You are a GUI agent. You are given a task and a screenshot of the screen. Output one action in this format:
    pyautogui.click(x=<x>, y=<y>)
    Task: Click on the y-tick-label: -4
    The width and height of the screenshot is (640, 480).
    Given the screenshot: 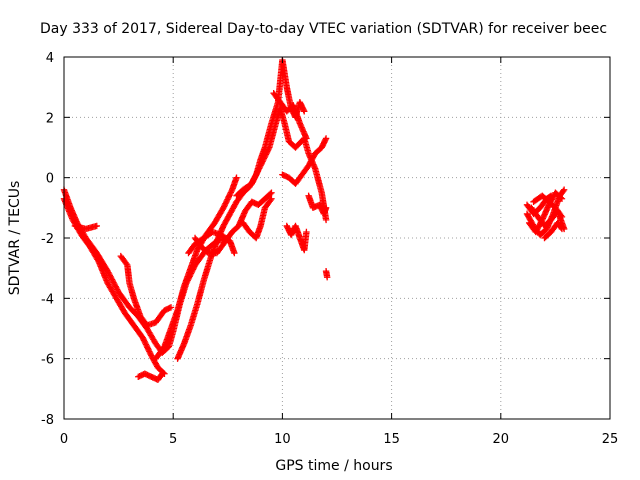 What is the action you would take?
    pyautogui.click(x=47, y=299)
    